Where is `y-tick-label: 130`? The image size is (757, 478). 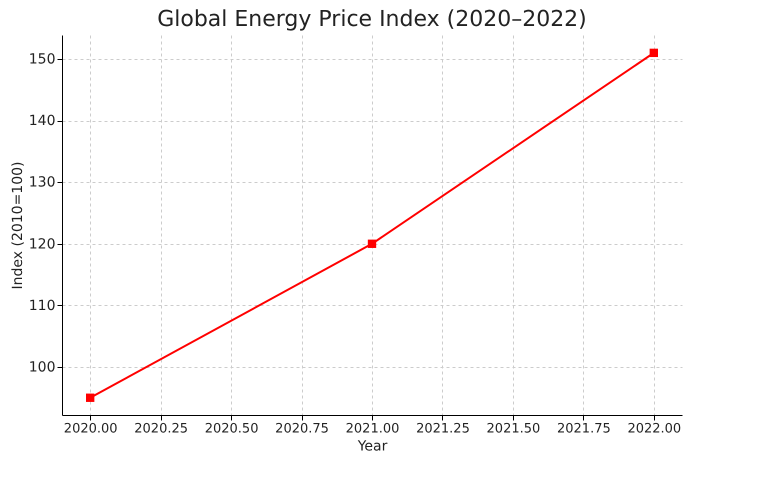
y-tick-label: 130 is located at coordinates (42, 182).